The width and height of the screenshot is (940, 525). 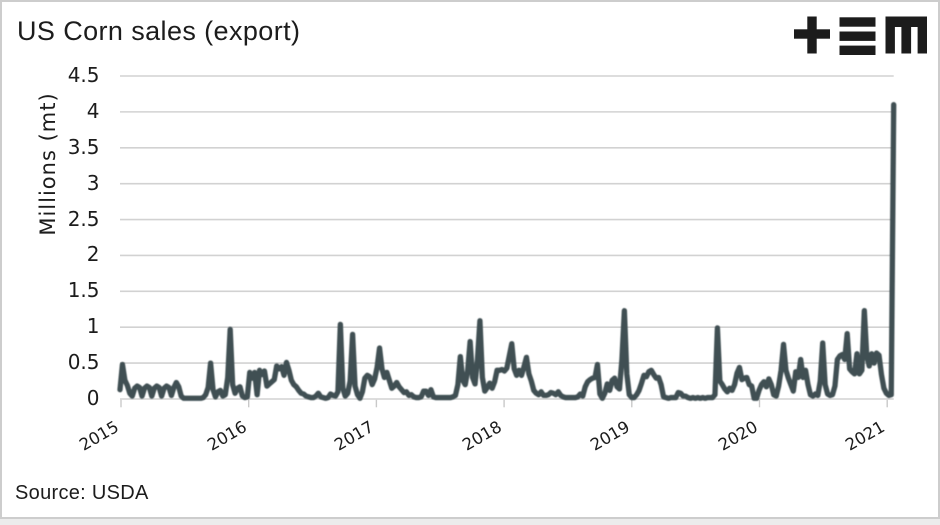 I want to click on chart-title: US Corn sales (export), so click(x=159, y=31).